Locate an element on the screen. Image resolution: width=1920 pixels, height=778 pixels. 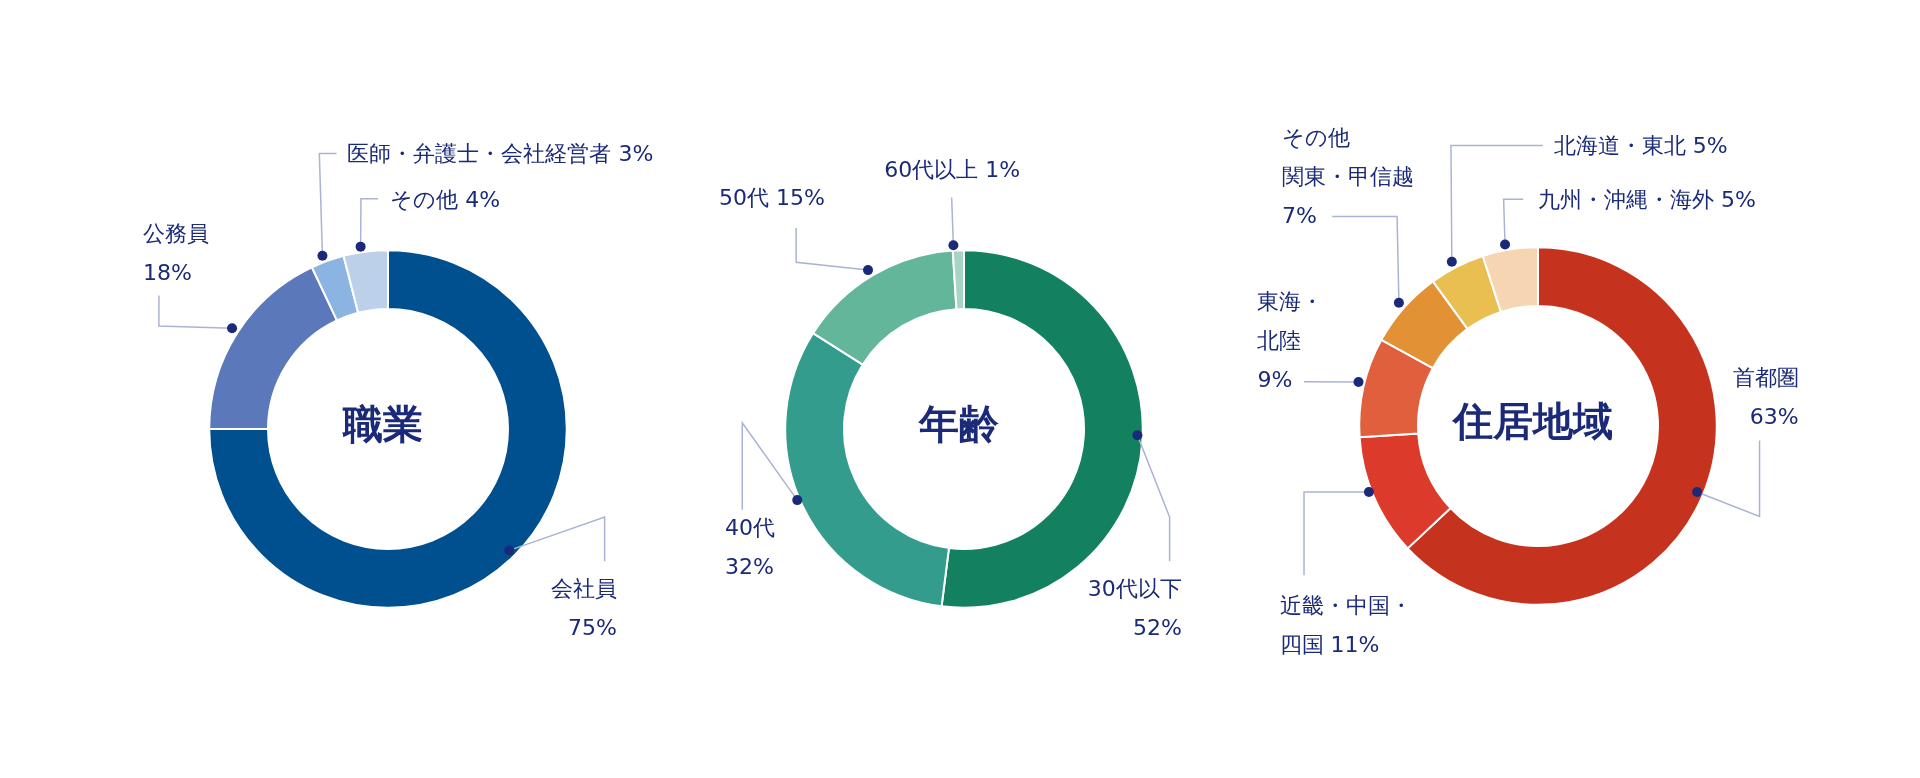
slice-label: 九州・沖縄・海外 5% is located at coordinates (1646, 199).